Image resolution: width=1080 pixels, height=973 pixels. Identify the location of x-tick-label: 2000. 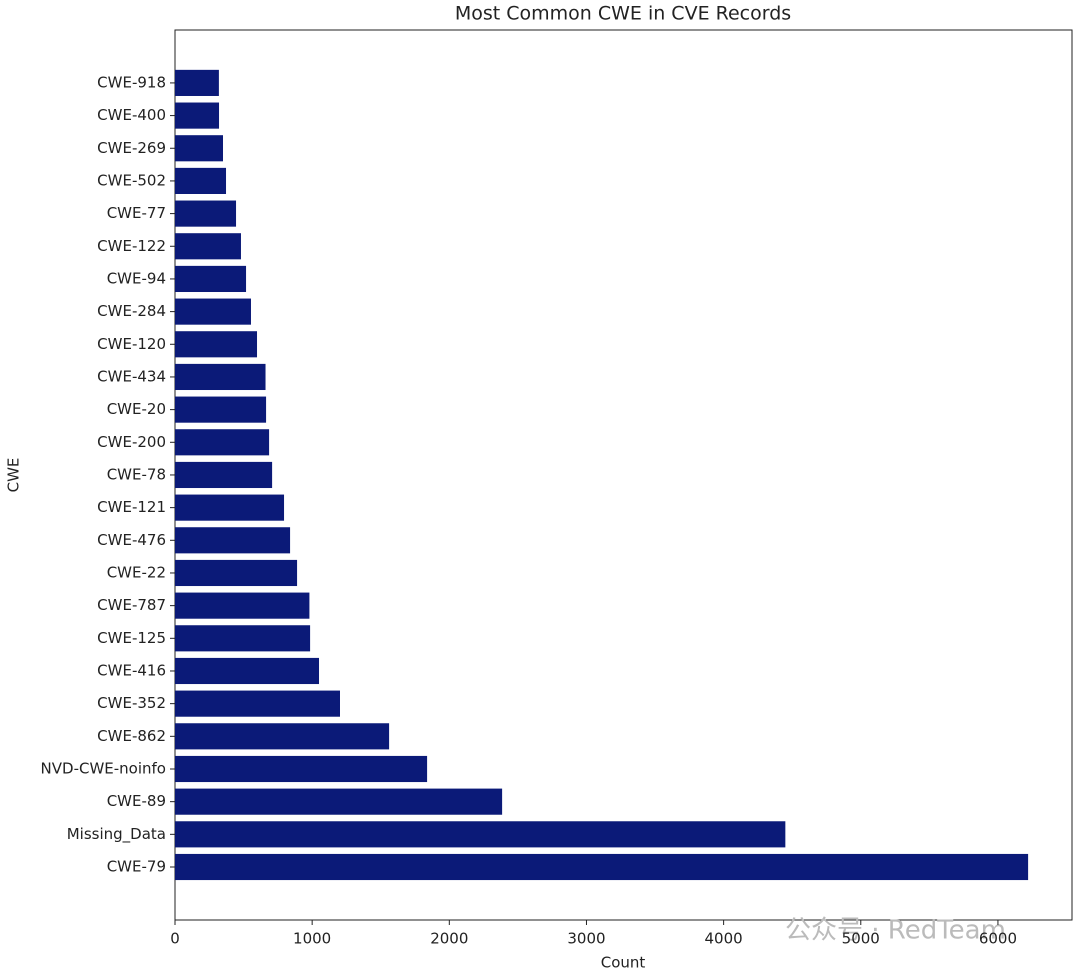
(449, 939).